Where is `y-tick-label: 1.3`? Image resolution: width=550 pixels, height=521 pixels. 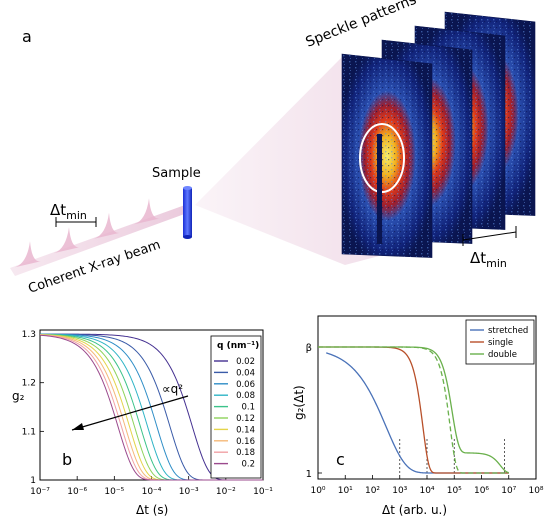 y-tick-label: 1.3 is located at coordinates (29, 335).